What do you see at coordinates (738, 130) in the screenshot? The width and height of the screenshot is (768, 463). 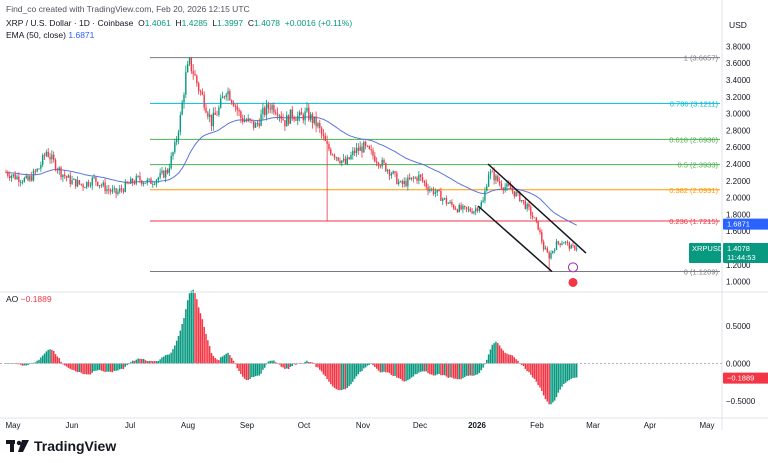 I see `price-tick-label: 2.8000` at bounding box center [738, 130].